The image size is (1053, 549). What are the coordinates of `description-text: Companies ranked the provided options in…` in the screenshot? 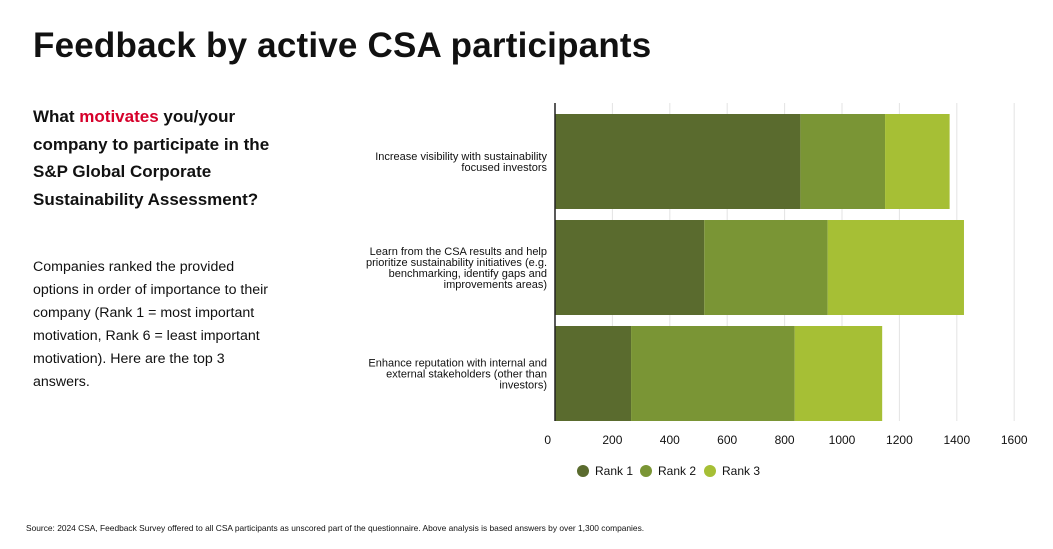 It's located at (151, 324).